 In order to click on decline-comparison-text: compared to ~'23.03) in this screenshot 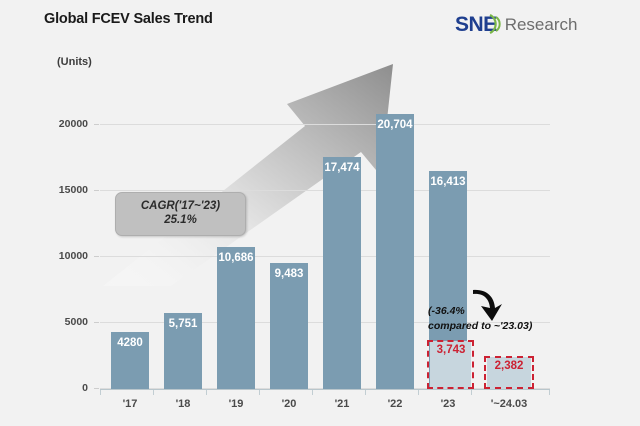, I will do `click(480, 326)`.